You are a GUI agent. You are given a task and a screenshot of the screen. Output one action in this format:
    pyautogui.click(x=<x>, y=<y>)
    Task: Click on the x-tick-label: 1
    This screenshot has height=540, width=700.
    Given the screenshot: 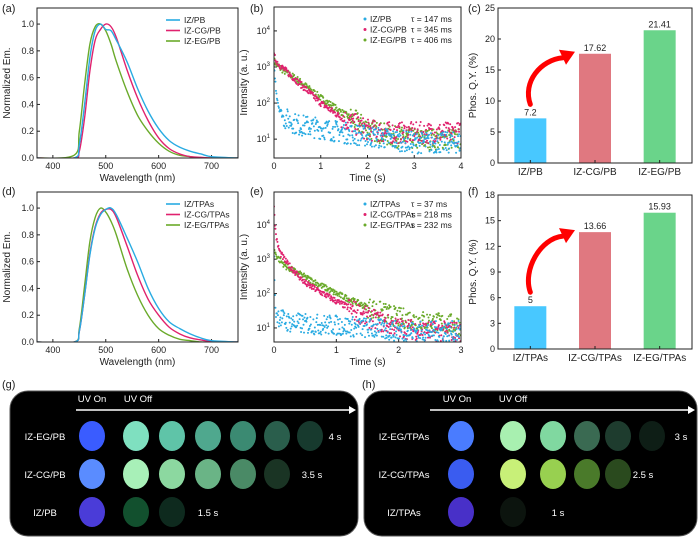 What is the action you would take?
    pyautogui.click(x=336, y=350)
    